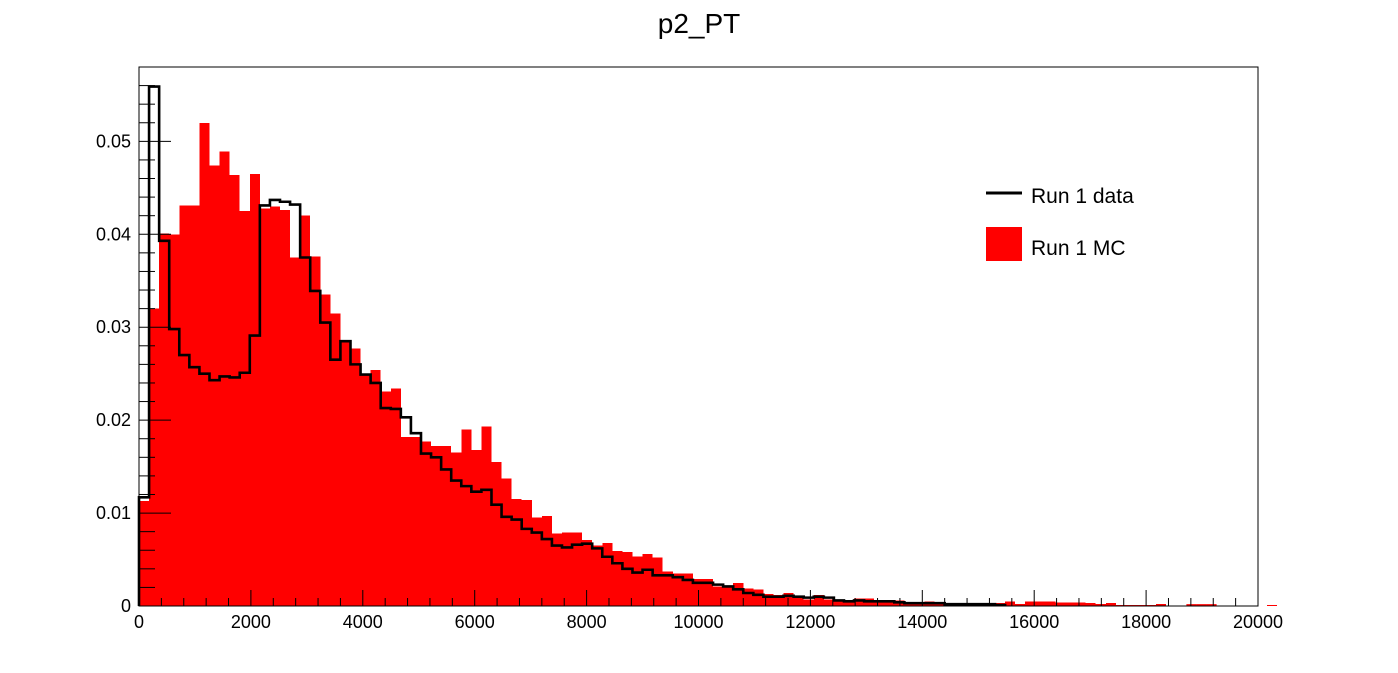 The height and width of the screenshot is (673, 1398). I want to click on y-tick-label: 0.01, so click(113, 513).